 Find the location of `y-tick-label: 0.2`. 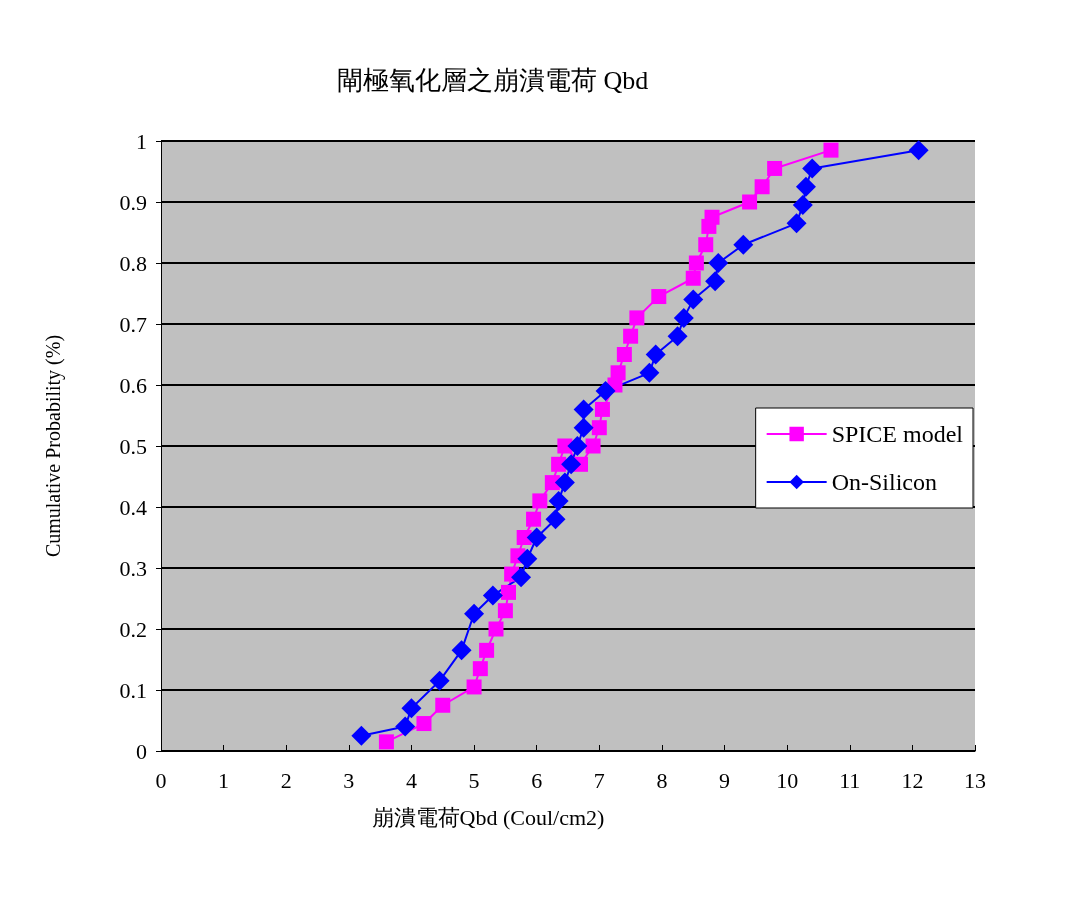

y-tick-label: 0.2 is located at coordinates (133, 629).